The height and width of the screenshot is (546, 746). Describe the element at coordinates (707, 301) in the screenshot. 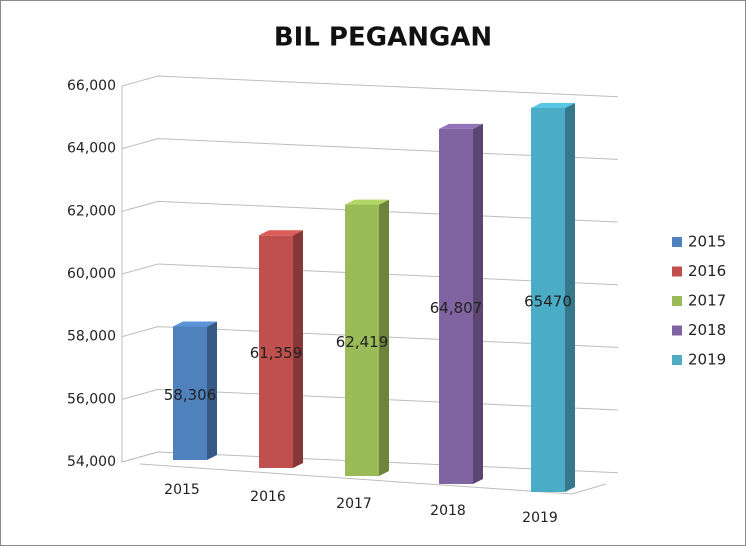

I see `legend-label: 2017` at that location.